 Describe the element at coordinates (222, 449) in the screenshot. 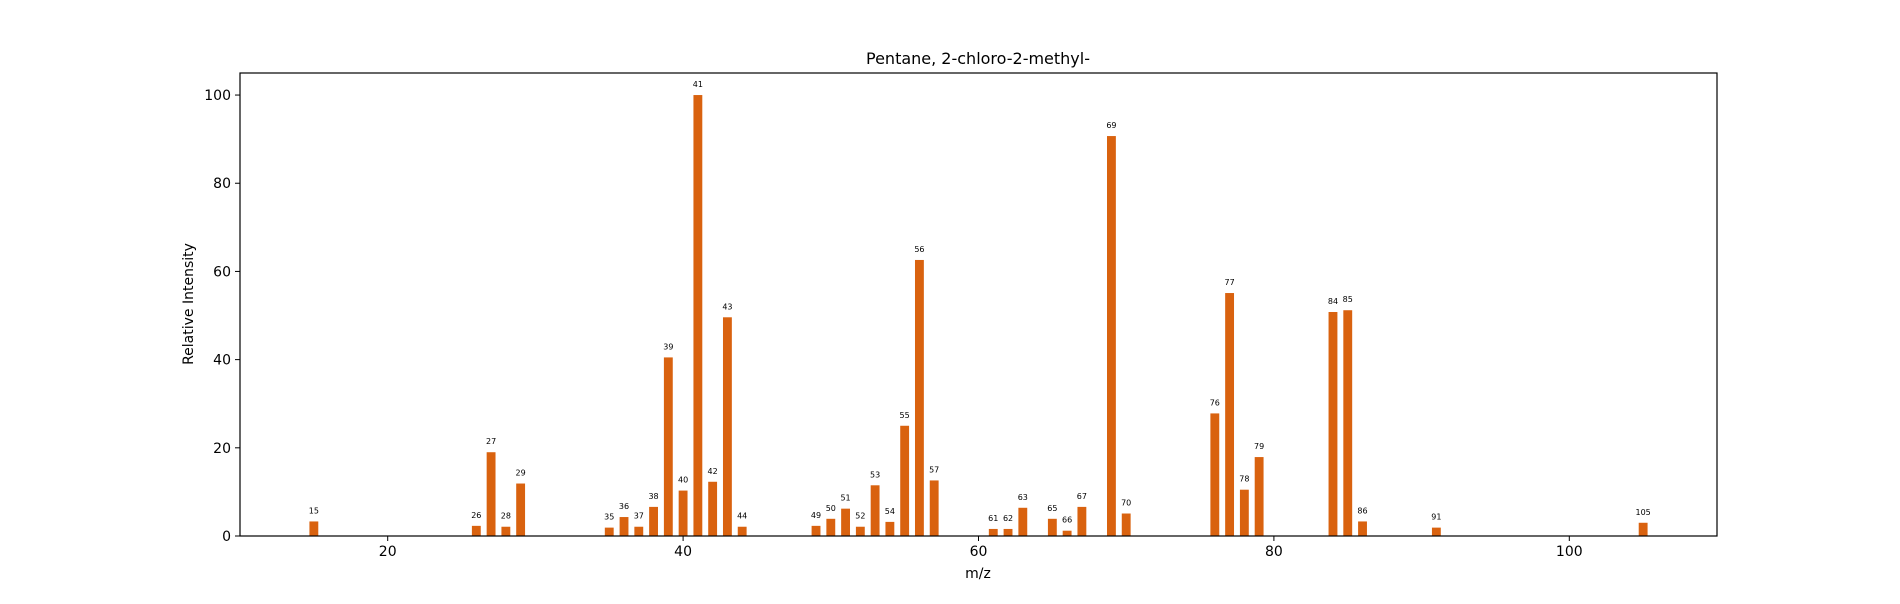

I see `y-tick-label-20: 20` at that location.